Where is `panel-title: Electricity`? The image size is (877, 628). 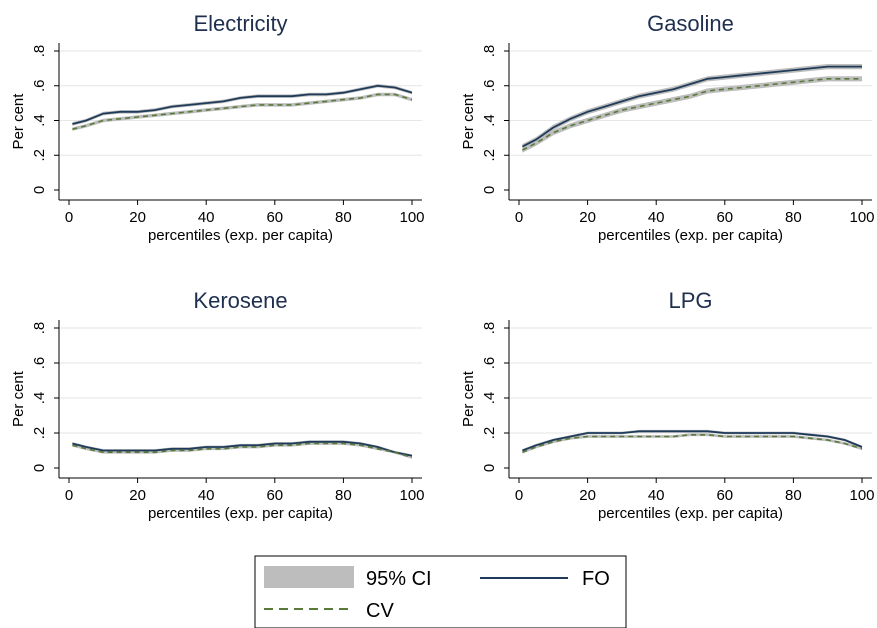
panel-title: Electricity is located at coordinates (240, 23).